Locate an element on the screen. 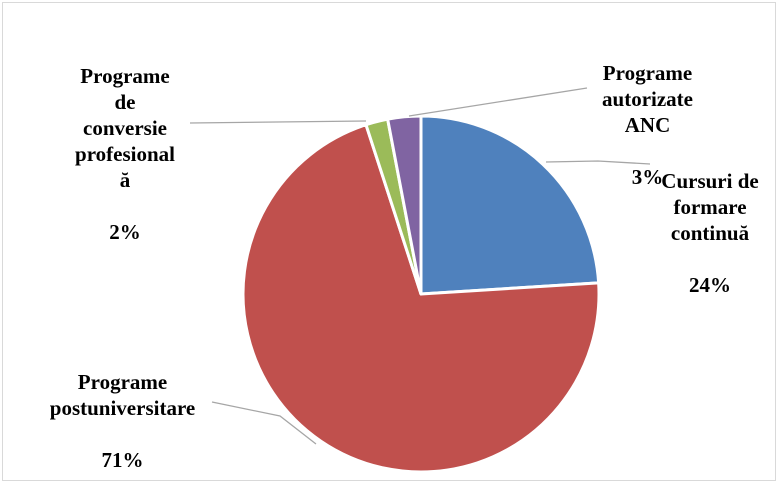 The image size is (780, 485). leader-line-cursuri is located at coordinates (598, 162).